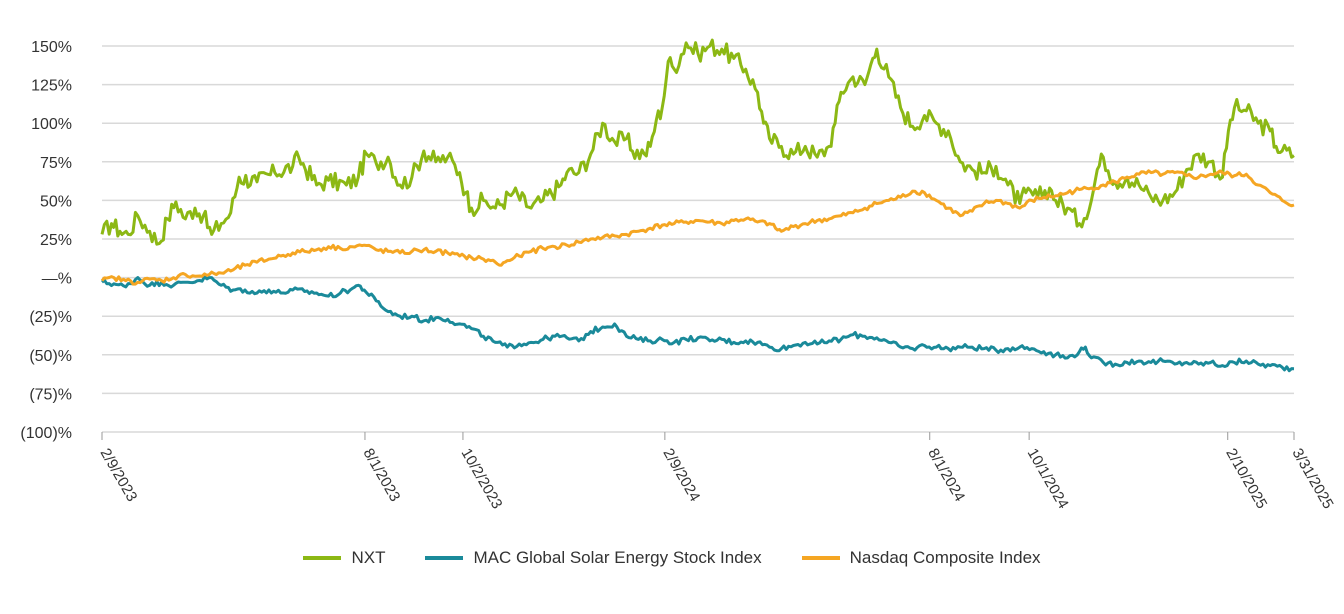 The width and height of the screenshot is (1344, 614). What do you see at coordinates (51, 124) in the screenshot?
I see `y-tick-label: 100%` at bounding box center [51, 124].